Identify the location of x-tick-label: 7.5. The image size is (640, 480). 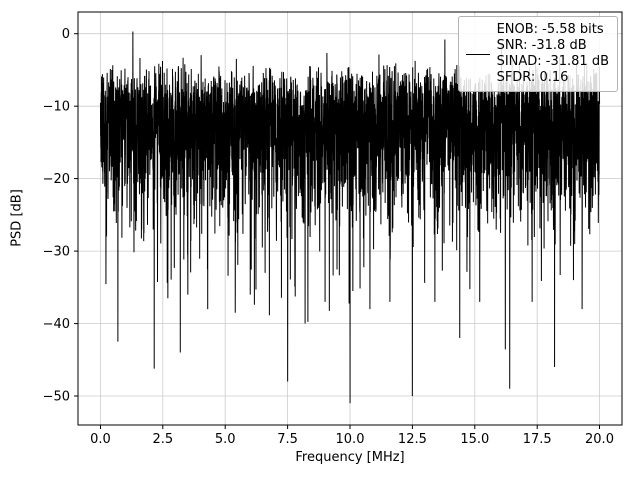
(287, 439).